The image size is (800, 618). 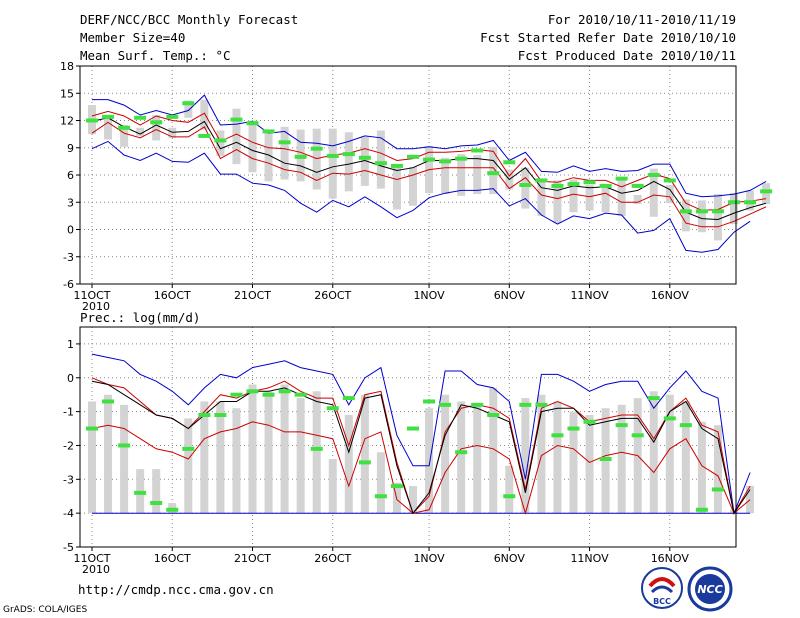 I want to click on temperature-ytick-label: 6, so click(x=70, y=175).